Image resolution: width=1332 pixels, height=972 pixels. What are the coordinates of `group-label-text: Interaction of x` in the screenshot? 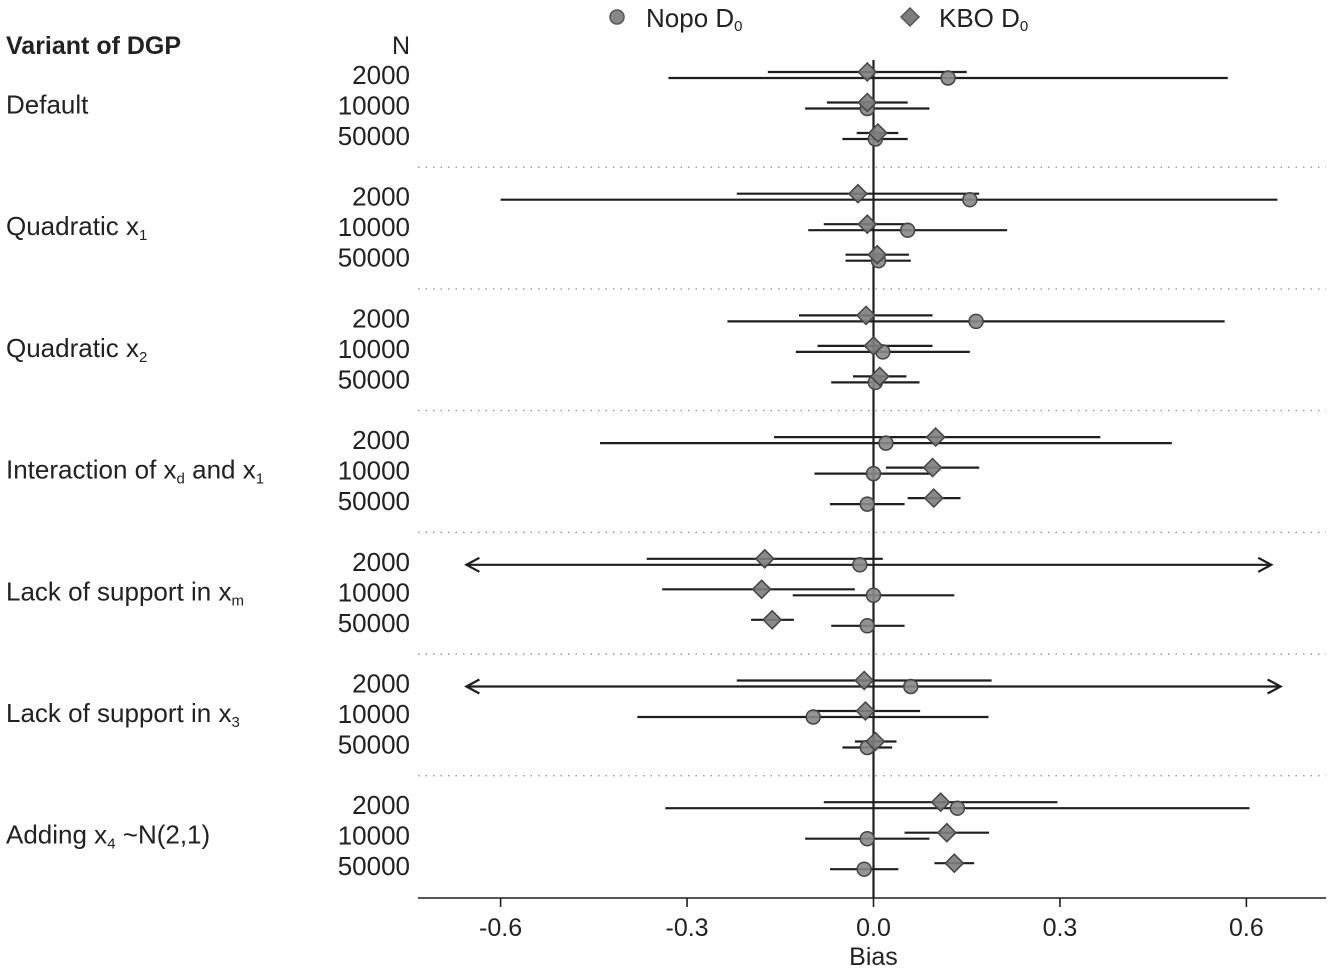 It's located at (91, 470).